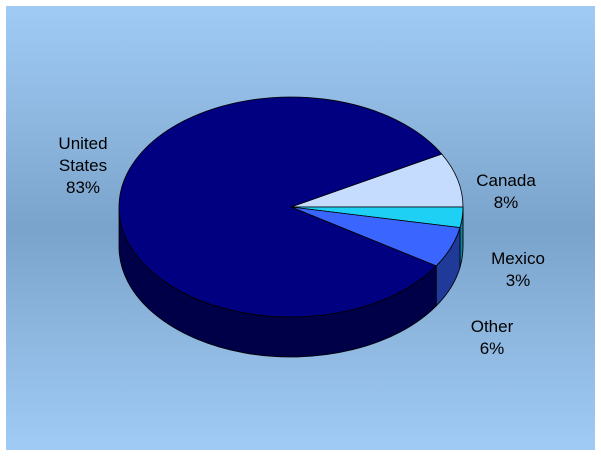  Describe the element at coordinates (492, 348) in the screenshot. I see `label-other-percent: 6%` at that location.